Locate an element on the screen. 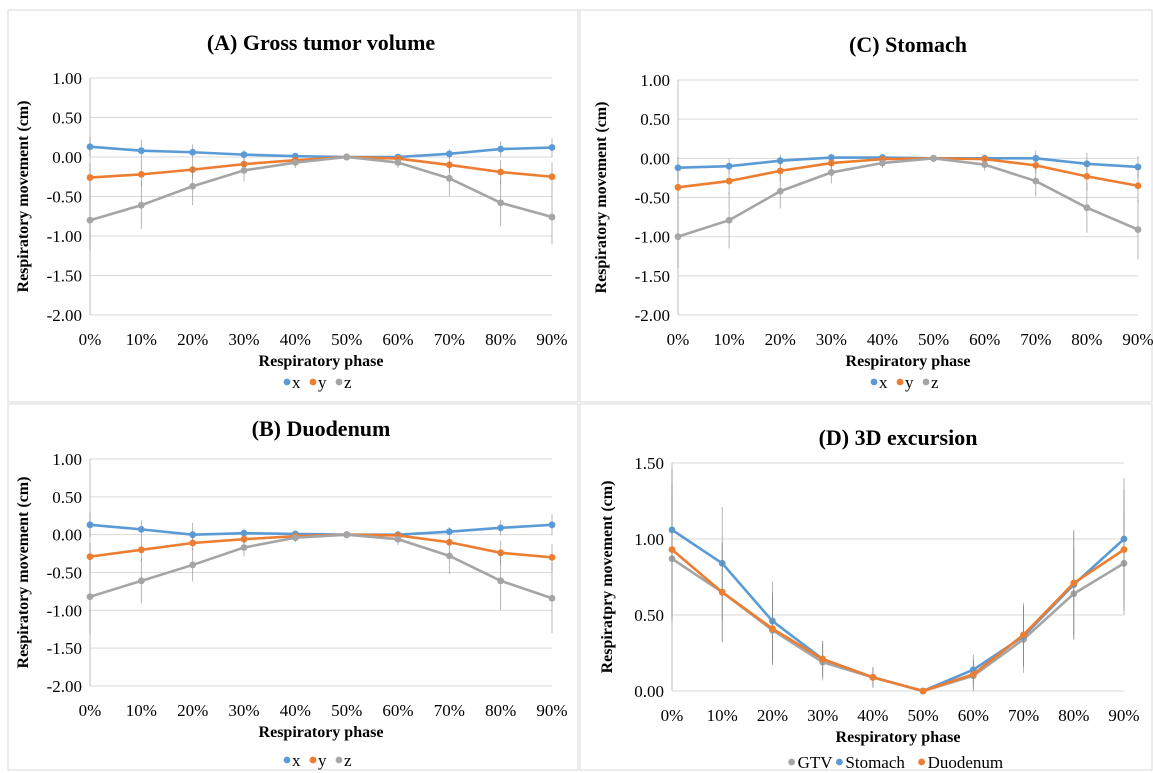  y-tick-label: -2.00 is located at coordinates (652, 315).